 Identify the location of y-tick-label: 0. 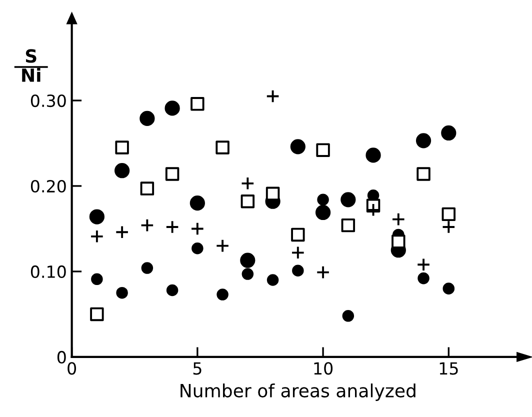
(61, 357).